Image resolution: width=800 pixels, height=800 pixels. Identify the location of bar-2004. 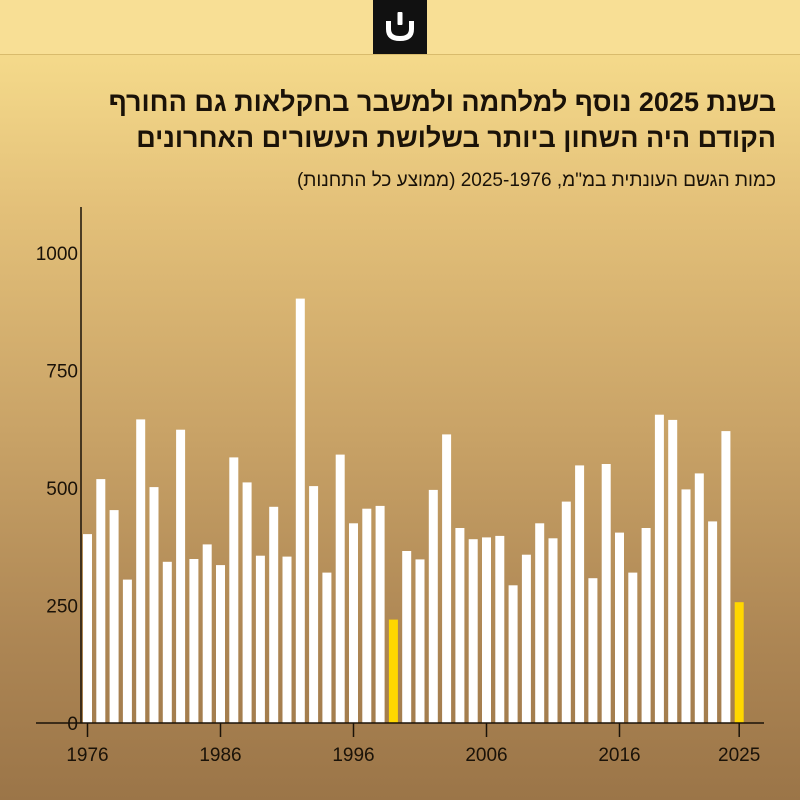
(460, 625).